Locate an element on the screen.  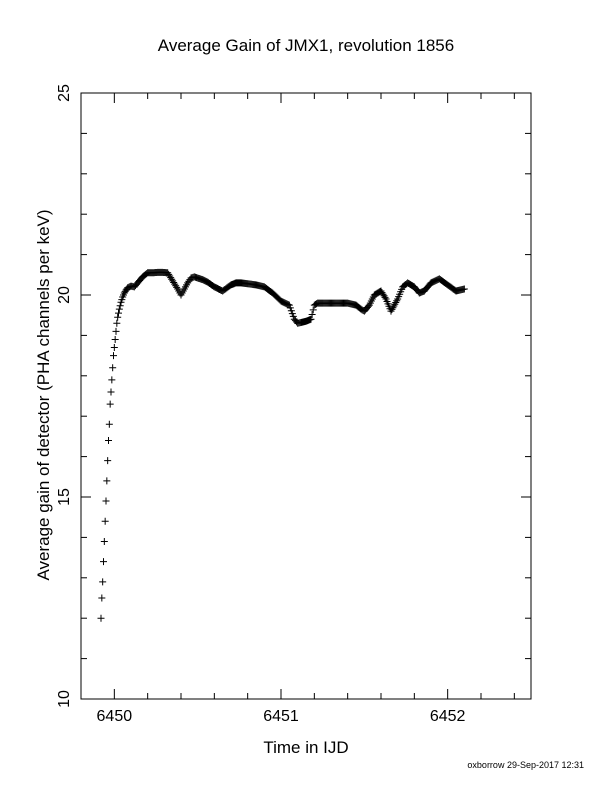
footer-timestamp: oxborrow 29-Sep-2017 12:31 is located at coordinates (525, 765).